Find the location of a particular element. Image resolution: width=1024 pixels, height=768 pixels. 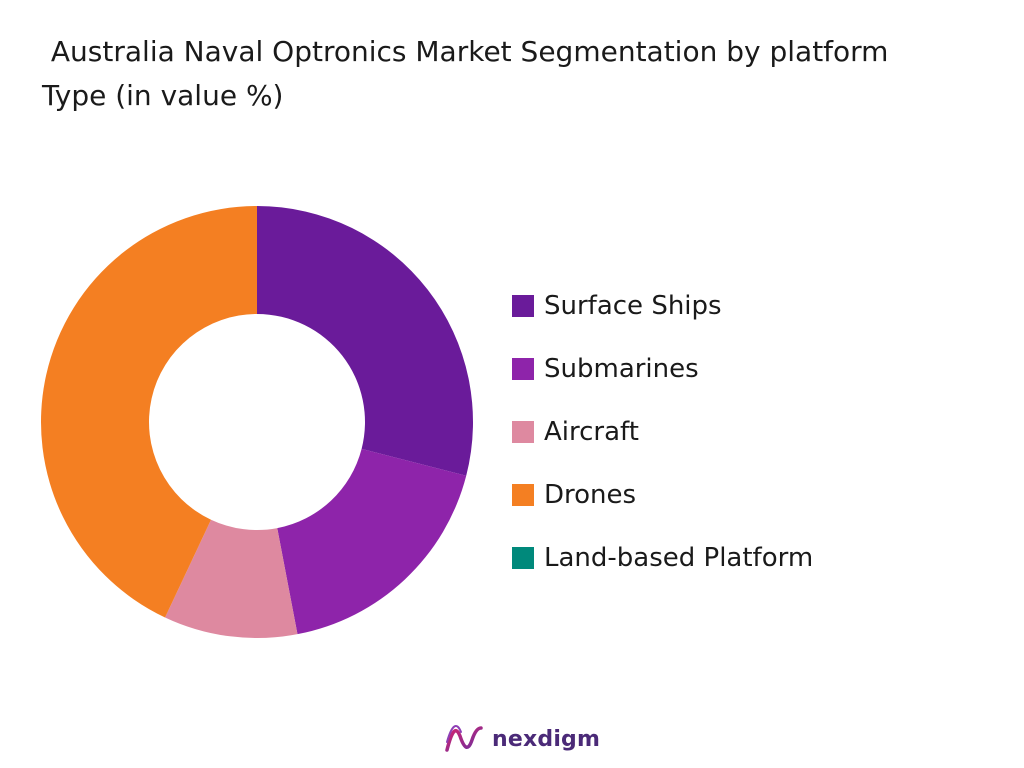

legend-item-land-based-platform: Land-based Platform is located at coordinates (662, 557).